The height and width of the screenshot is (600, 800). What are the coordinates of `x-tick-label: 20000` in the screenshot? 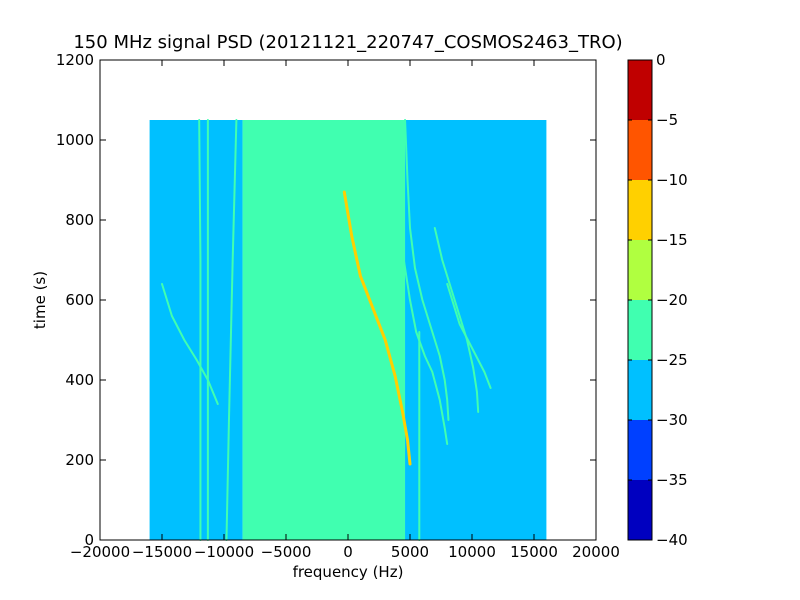 It's located at (596, 552).